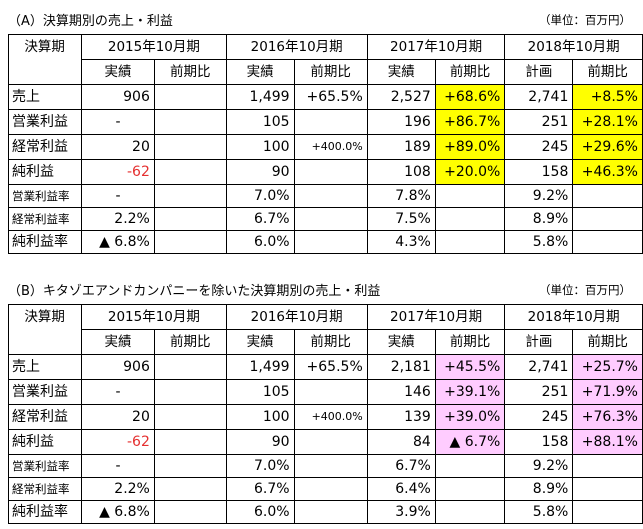 The width and height of the screenshot is (643, 529). What do you see at coordinates (325, 122) in the screenshot?
I see `table-row: 営業利益 - 105 196 +86.7% 251 +28.1%` at bounding box center [325, 122].